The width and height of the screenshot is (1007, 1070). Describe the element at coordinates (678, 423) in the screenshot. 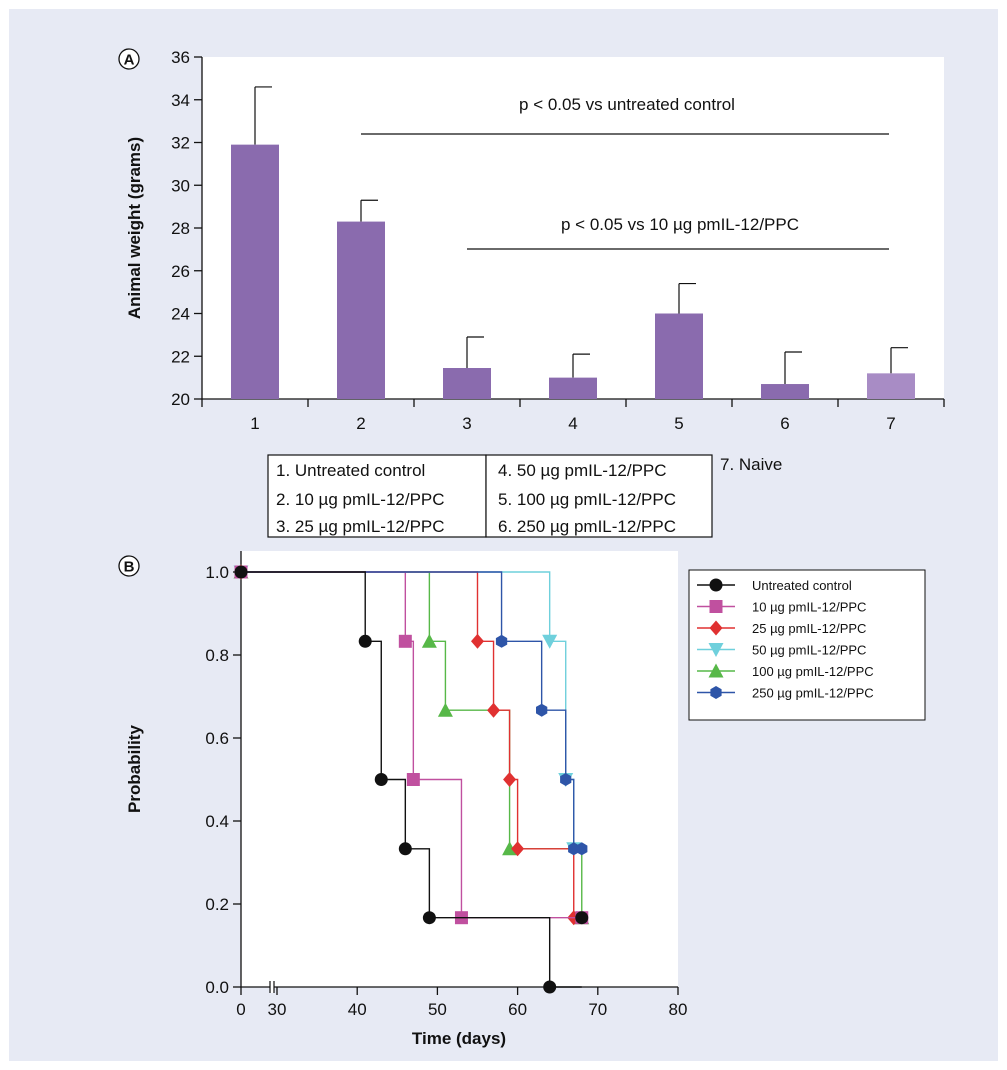

I see `x-tick-label-a: 5` at that location.